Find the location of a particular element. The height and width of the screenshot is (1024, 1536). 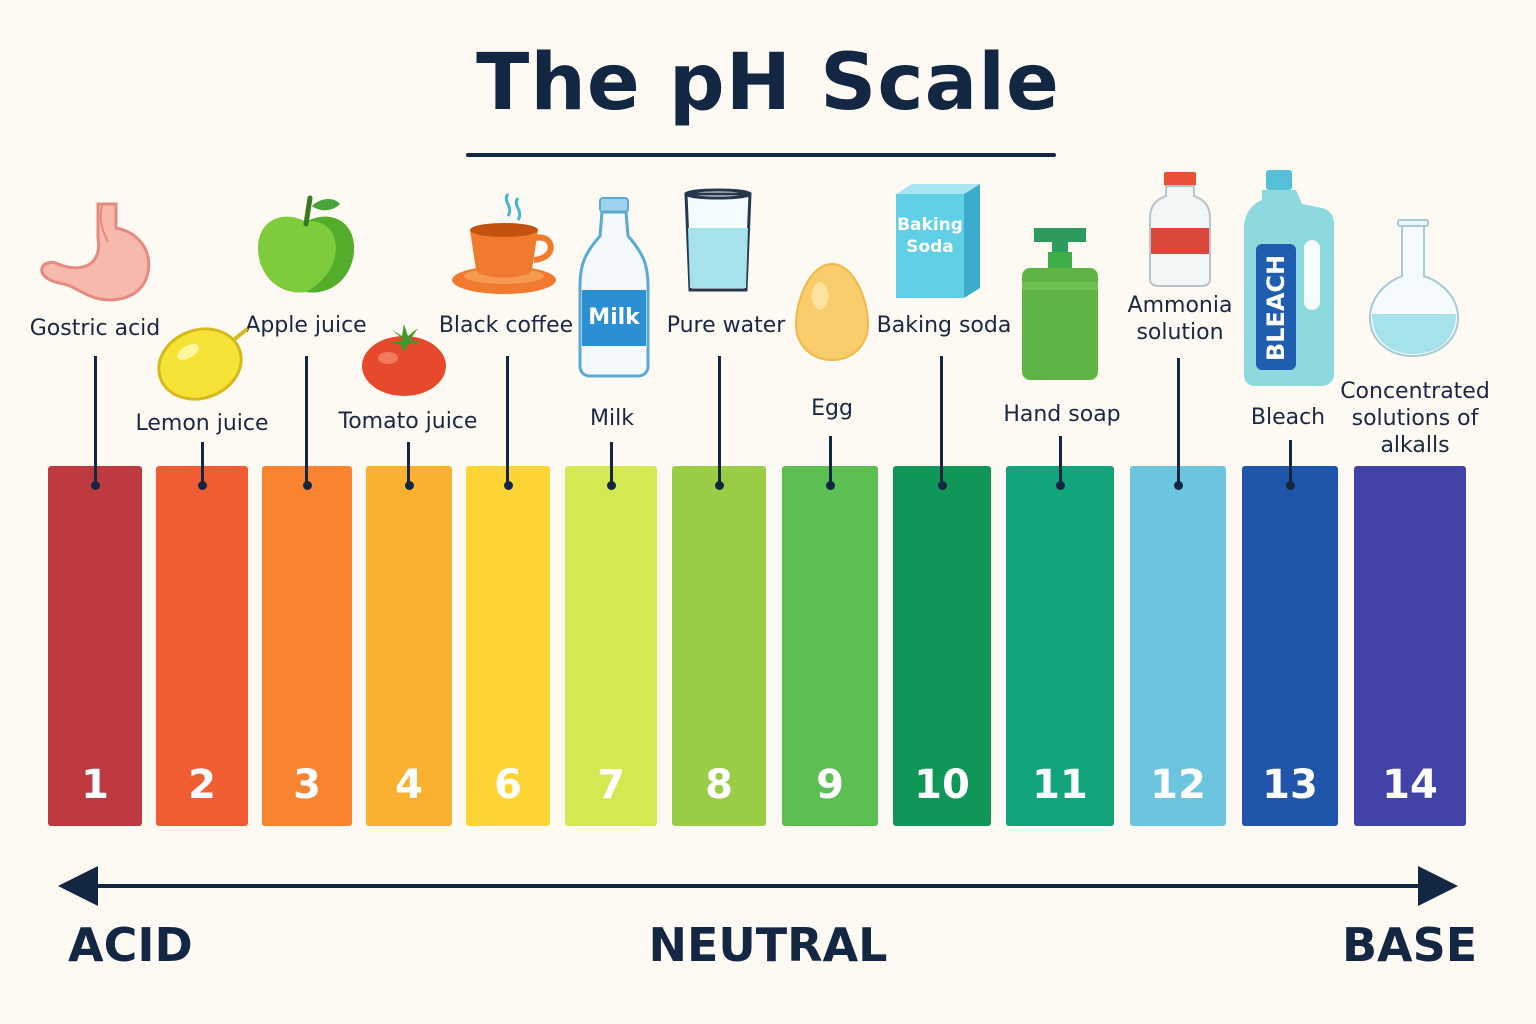

coffee-cup-icon is located at coordinates (504, 243).